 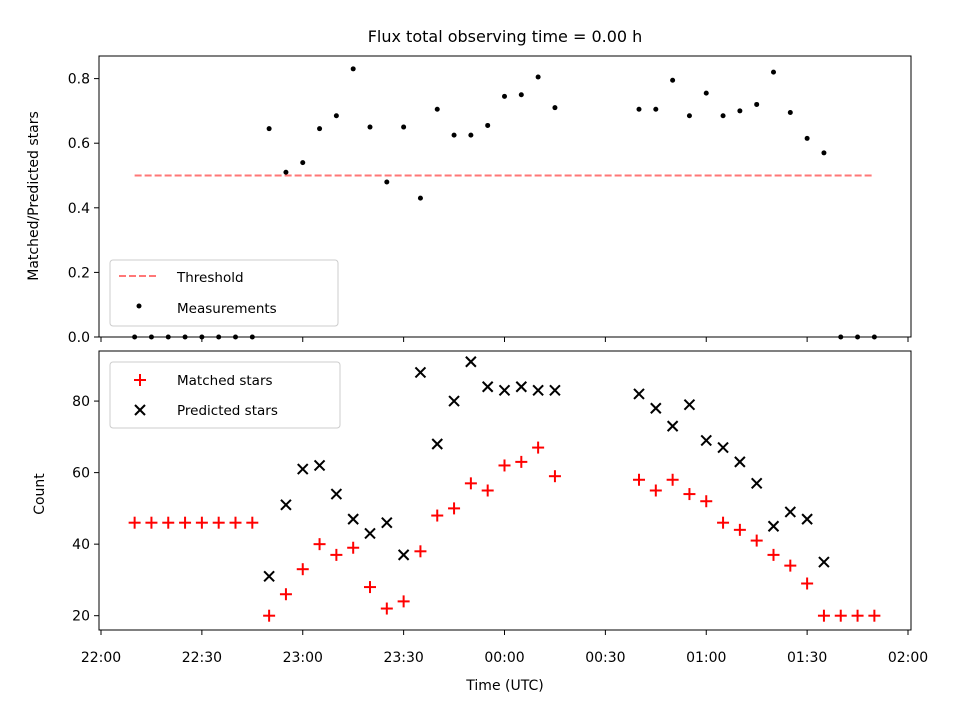 What do you see at coordinates (227, 411) in the screenshot?
I see `predicted-legend-label: Predicted stars` at bounding box center [227, 411].